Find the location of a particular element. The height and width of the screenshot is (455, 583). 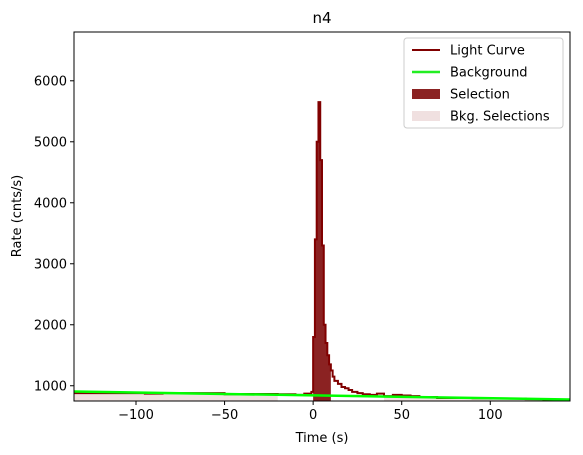

y-tick-label: 3000 is located at coordinates (50, 264).